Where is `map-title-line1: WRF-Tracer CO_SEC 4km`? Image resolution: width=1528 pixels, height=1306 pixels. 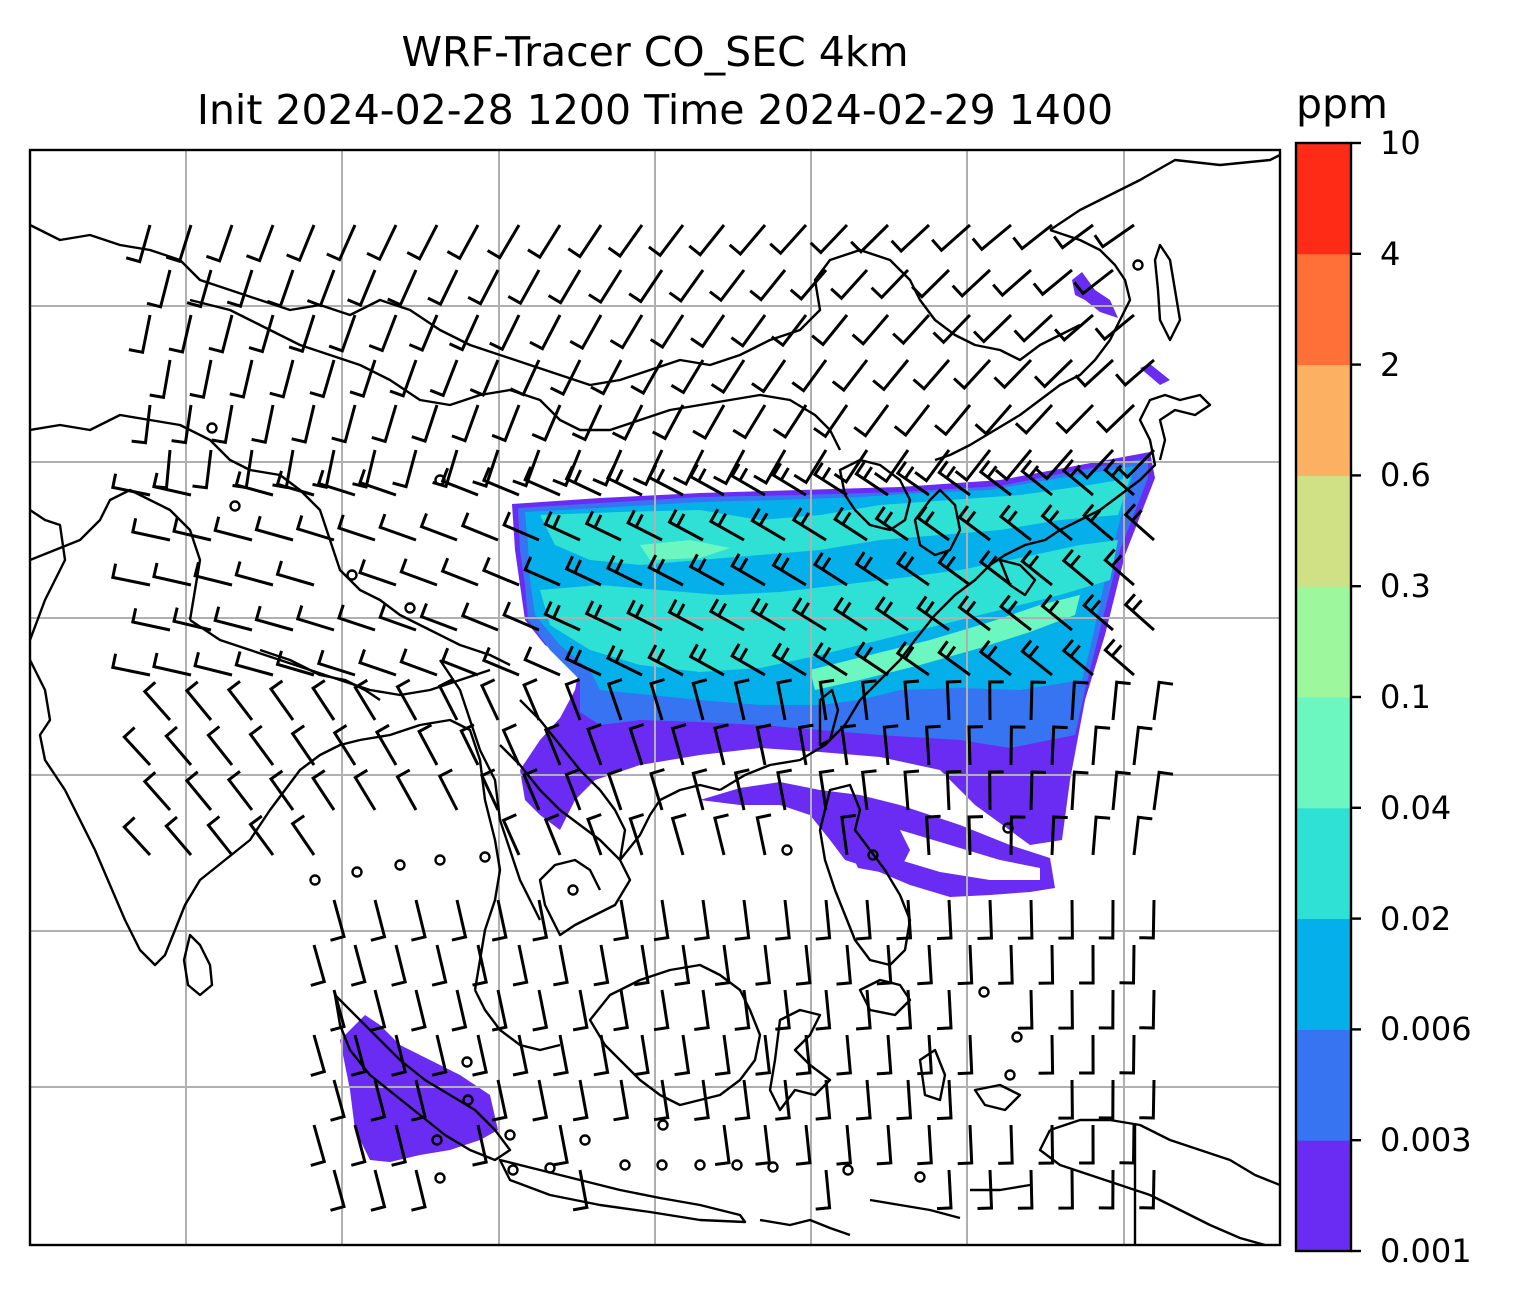
map-title-line1: WRF-Tracer CO_SEC 4km is located at coordinates (655, 52).